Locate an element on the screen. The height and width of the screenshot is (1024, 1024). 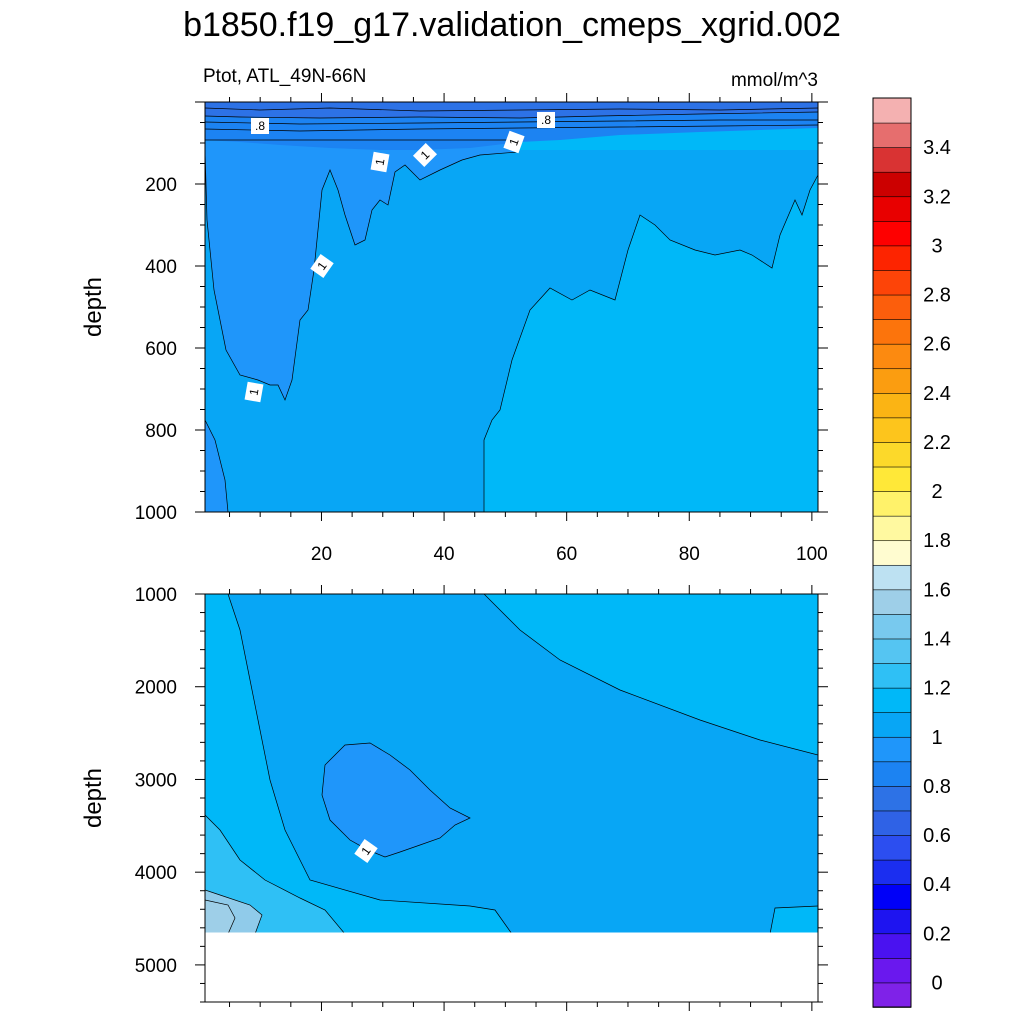
colorbar-label: 1 is located at coordinates (936, 738).